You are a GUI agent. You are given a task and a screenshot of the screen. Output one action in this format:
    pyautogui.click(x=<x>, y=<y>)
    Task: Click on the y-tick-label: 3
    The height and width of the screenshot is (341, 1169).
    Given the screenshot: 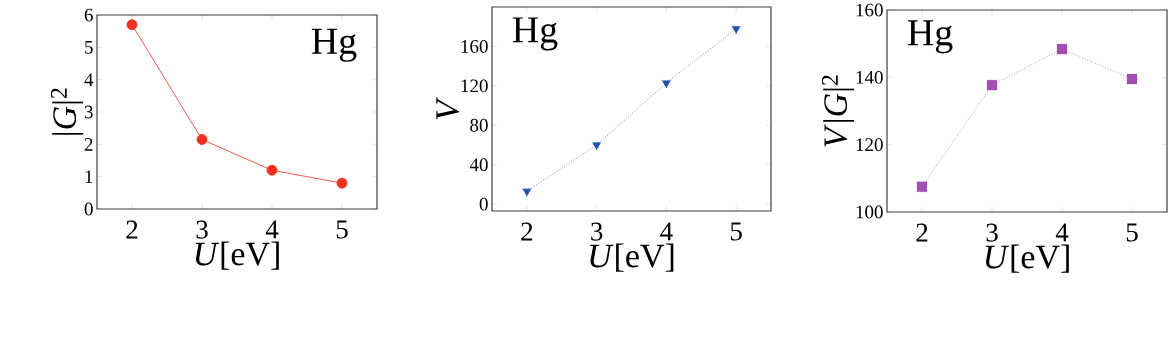 What is the action you would take?
    pyautogui.click(x=88, y=112)
    